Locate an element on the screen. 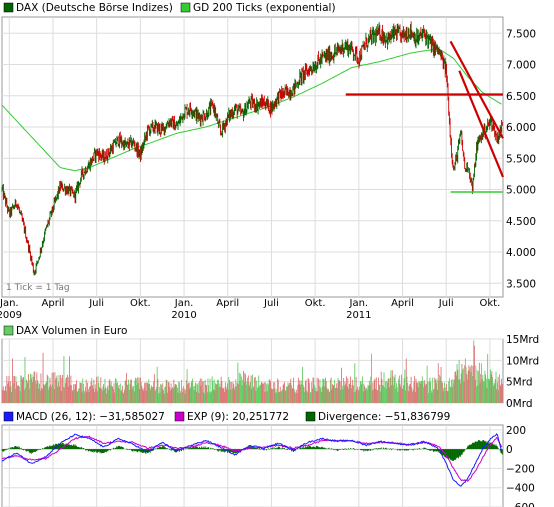 The height and width of the screenshot is (507, 554). price-ytick-label: 3.500 is located at coordinates (521, 284).